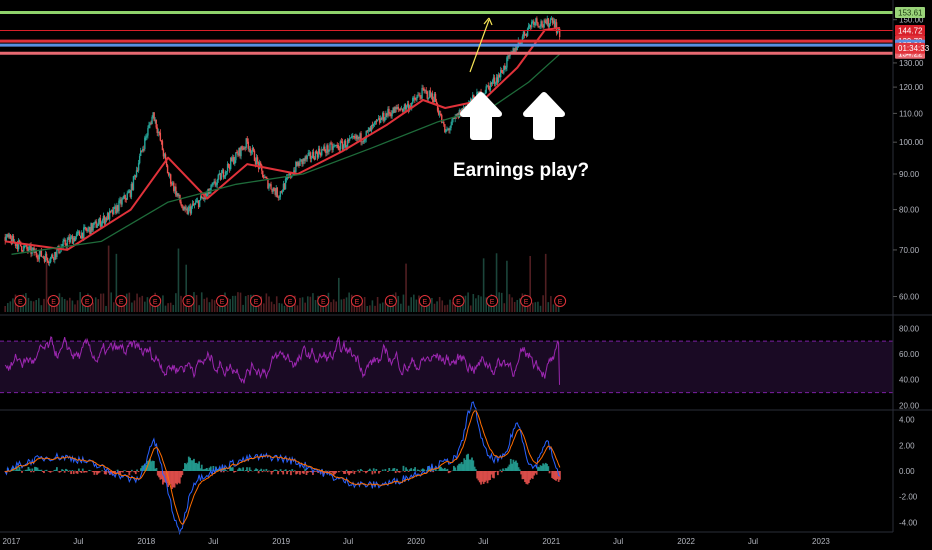 Image resolution: width=932 pixels, height=550 pixels. What do you see at coordinates (910, 31) in the screenshot?
I see `price-tag: 144.72` at bounding box center [910, 31].